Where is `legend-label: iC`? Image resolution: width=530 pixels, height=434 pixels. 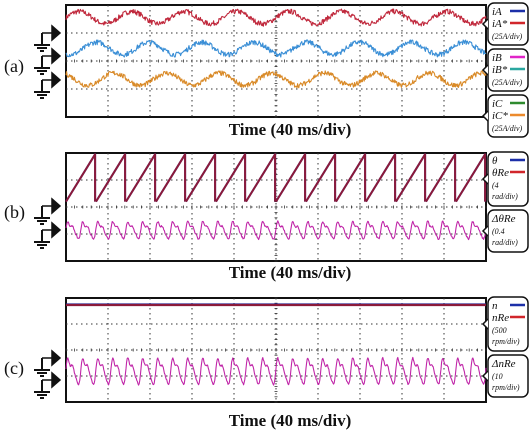 legend-label: iC is located at coordinates (497, 104).